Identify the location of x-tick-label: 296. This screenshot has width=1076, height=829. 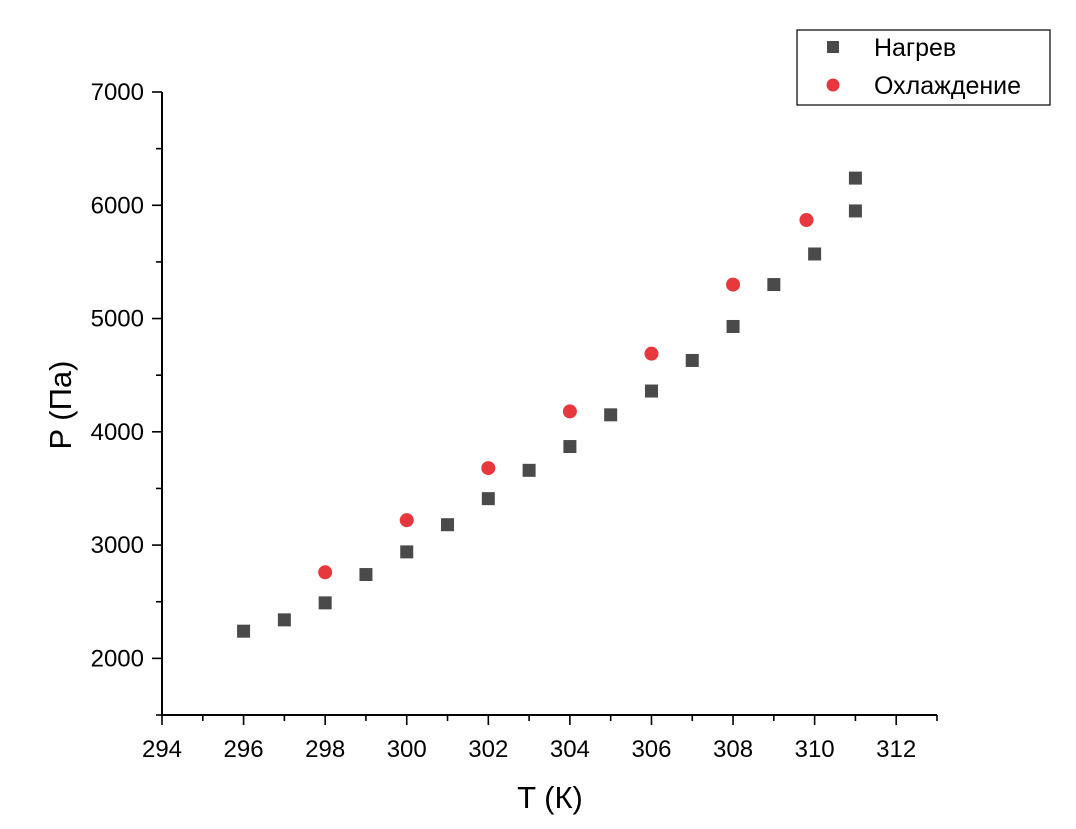
(244, 749).